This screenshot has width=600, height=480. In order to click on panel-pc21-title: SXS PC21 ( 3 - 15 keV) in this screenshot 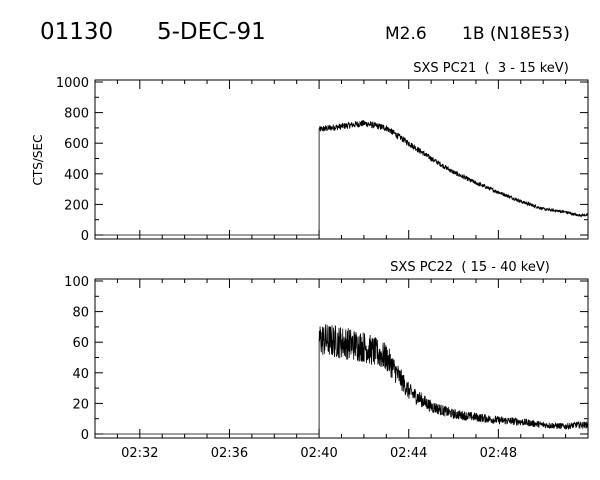, I will do `click(491, 68)`.